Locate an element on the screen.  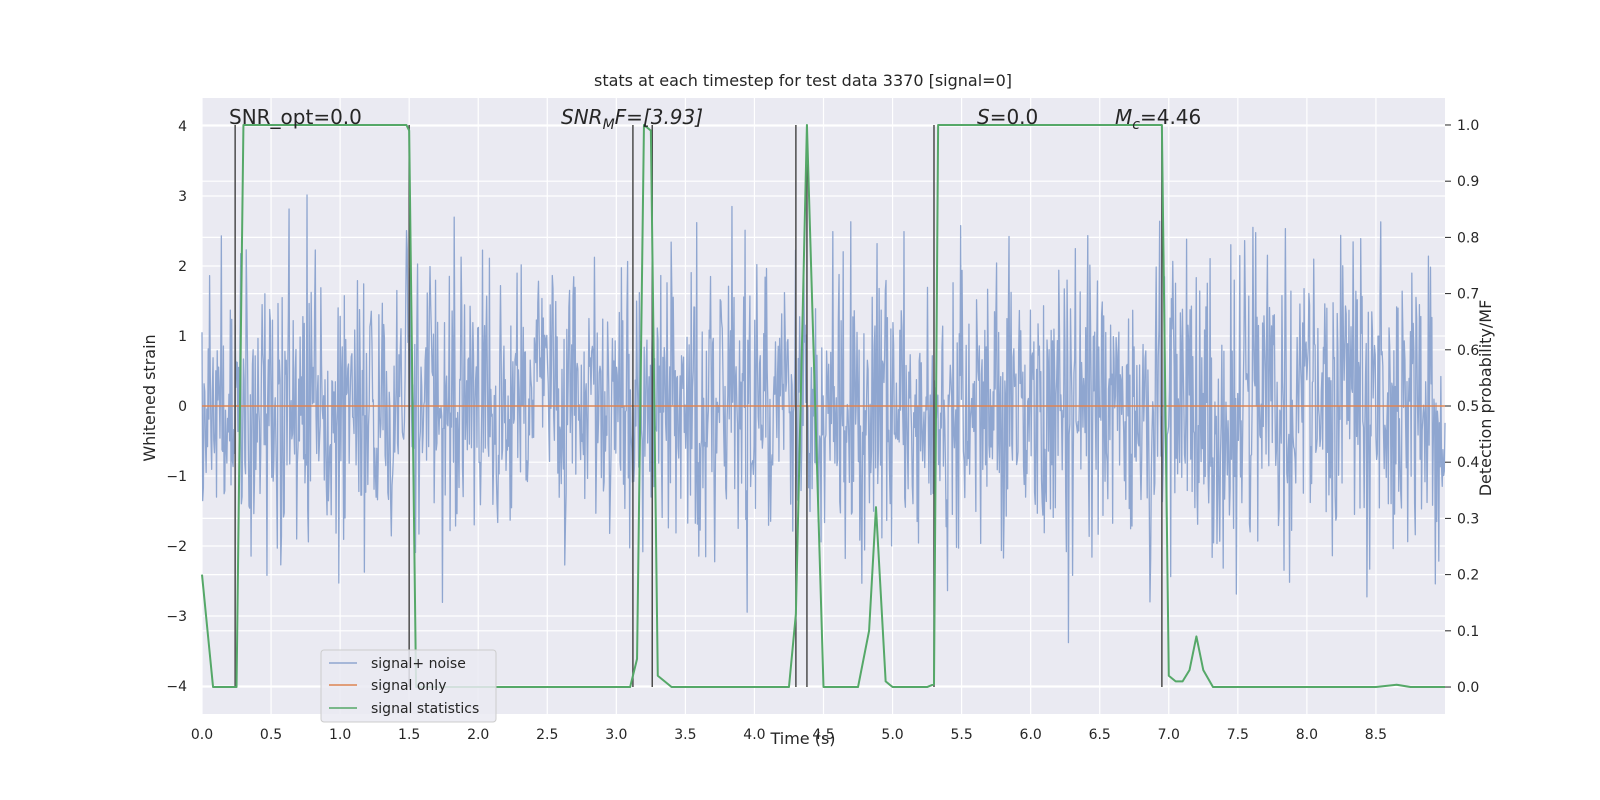
y2-tick-label: 0.8 is located at coordinates (1468, 238).